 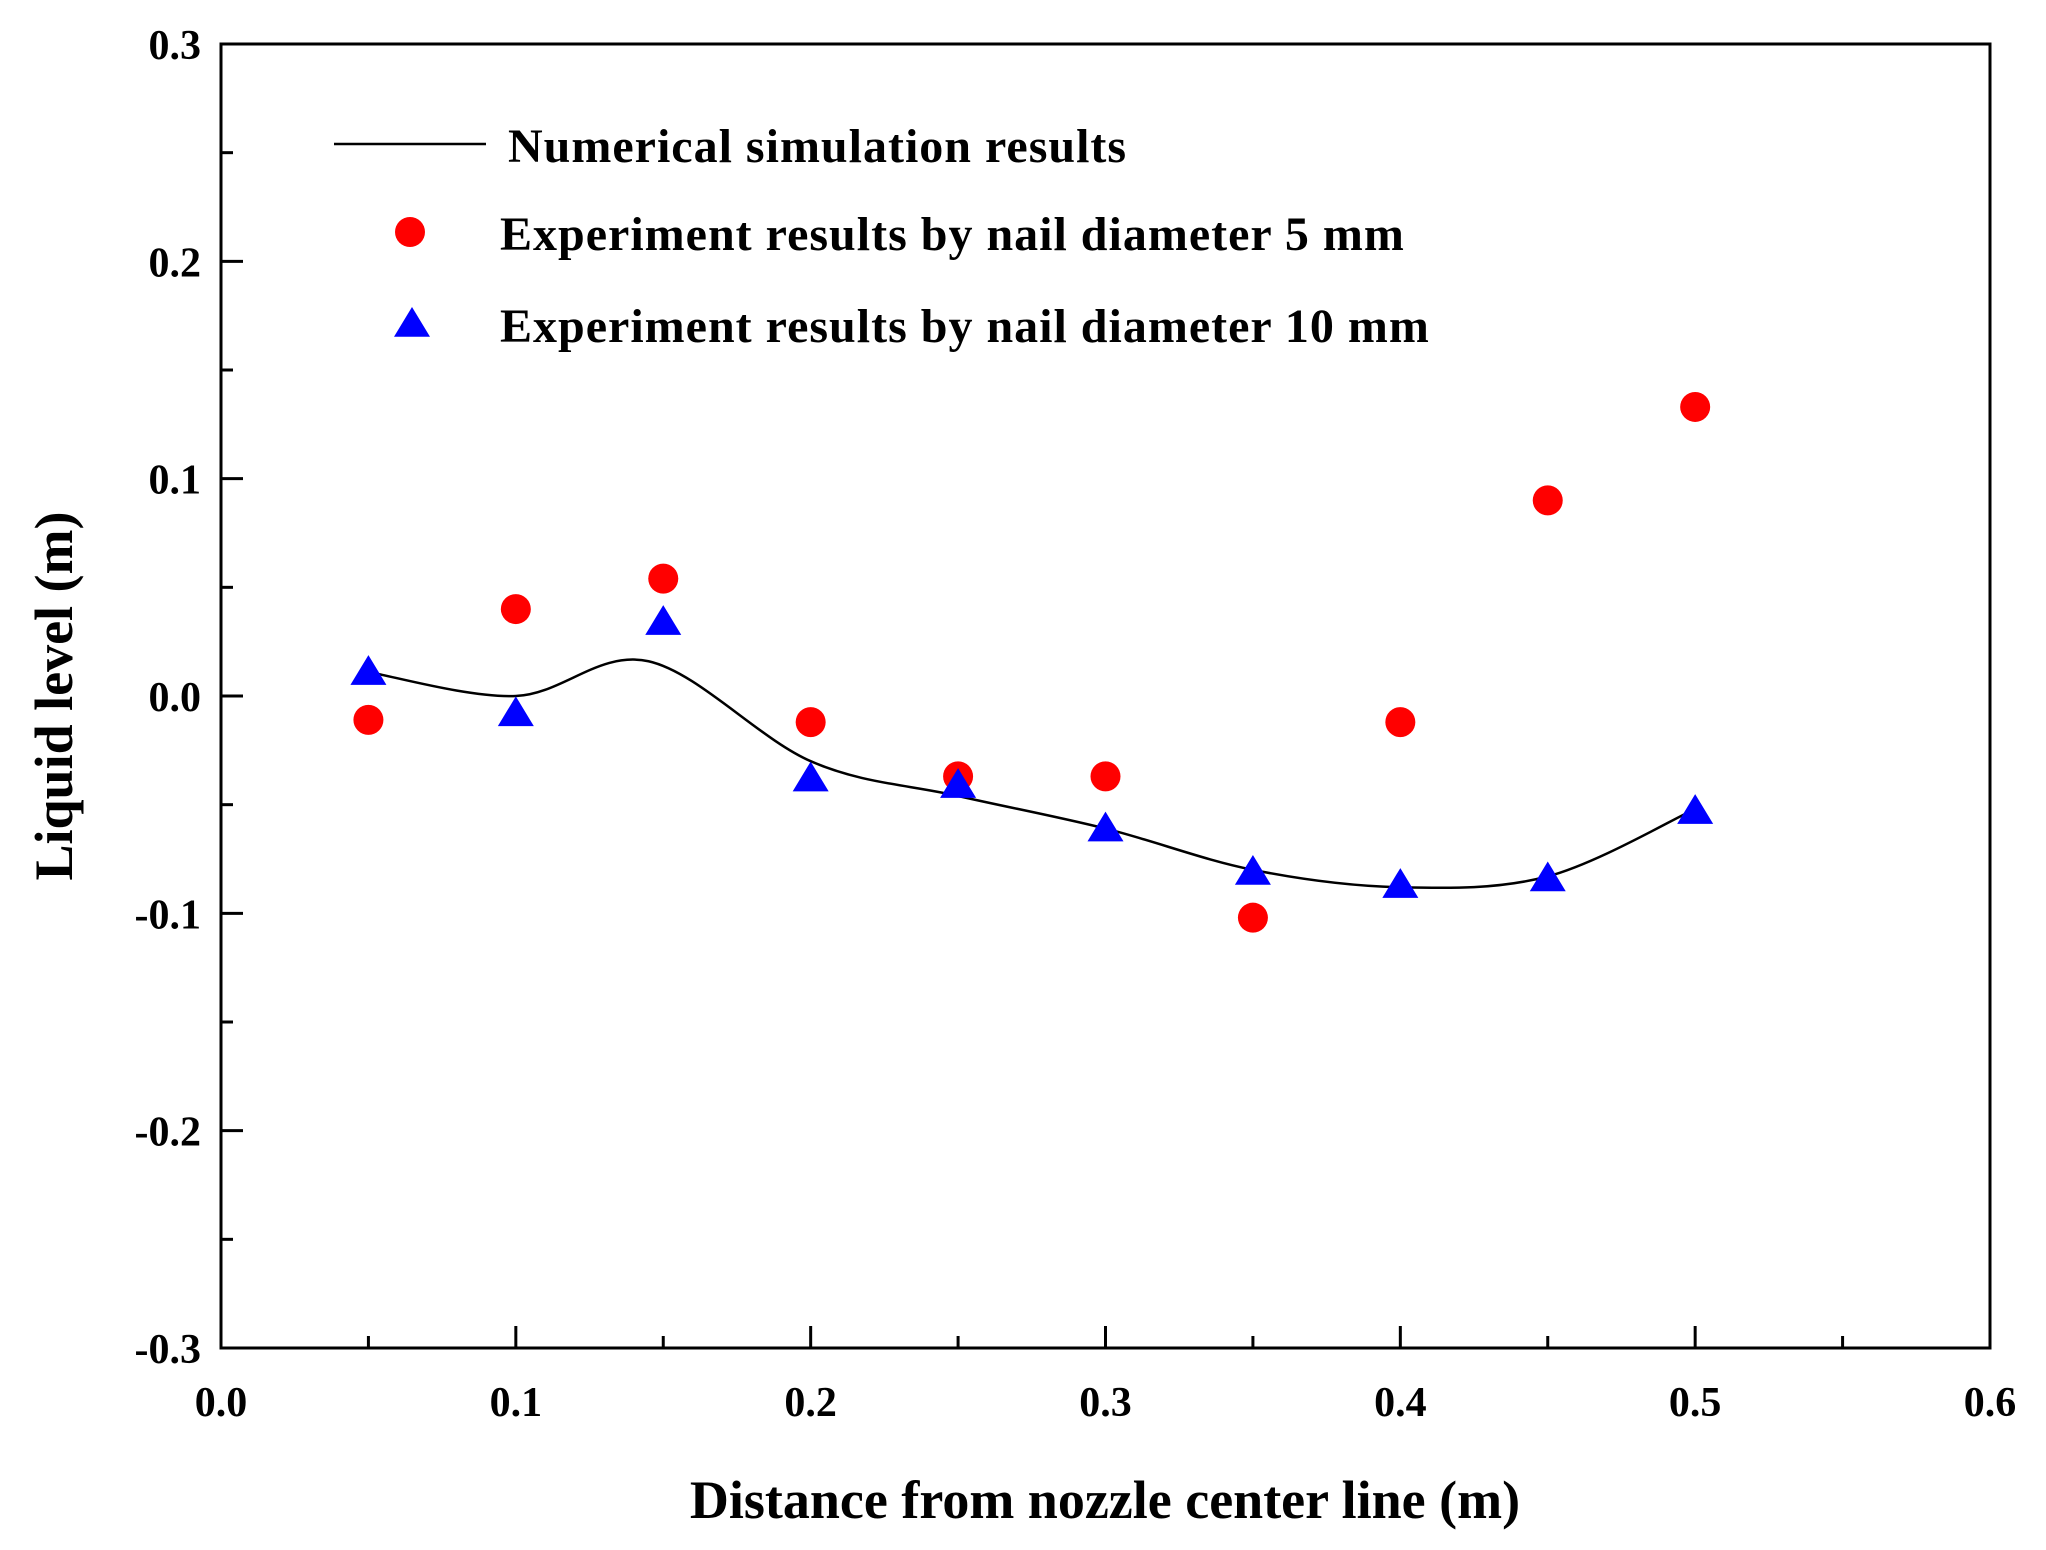 I want to click on y-tick-label: 0.1, so click(x=175, y=481).